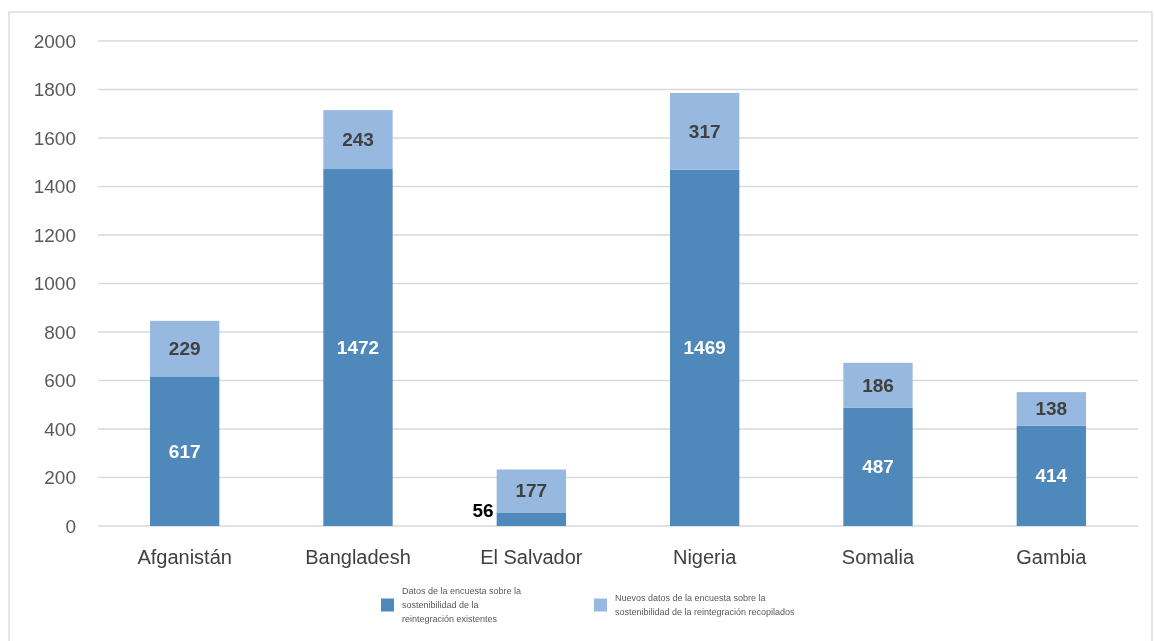  What do you see at coordinates (60, 332) in the screenshot?
I see `y-tick-label: 800` at bounding box center [60, 332].